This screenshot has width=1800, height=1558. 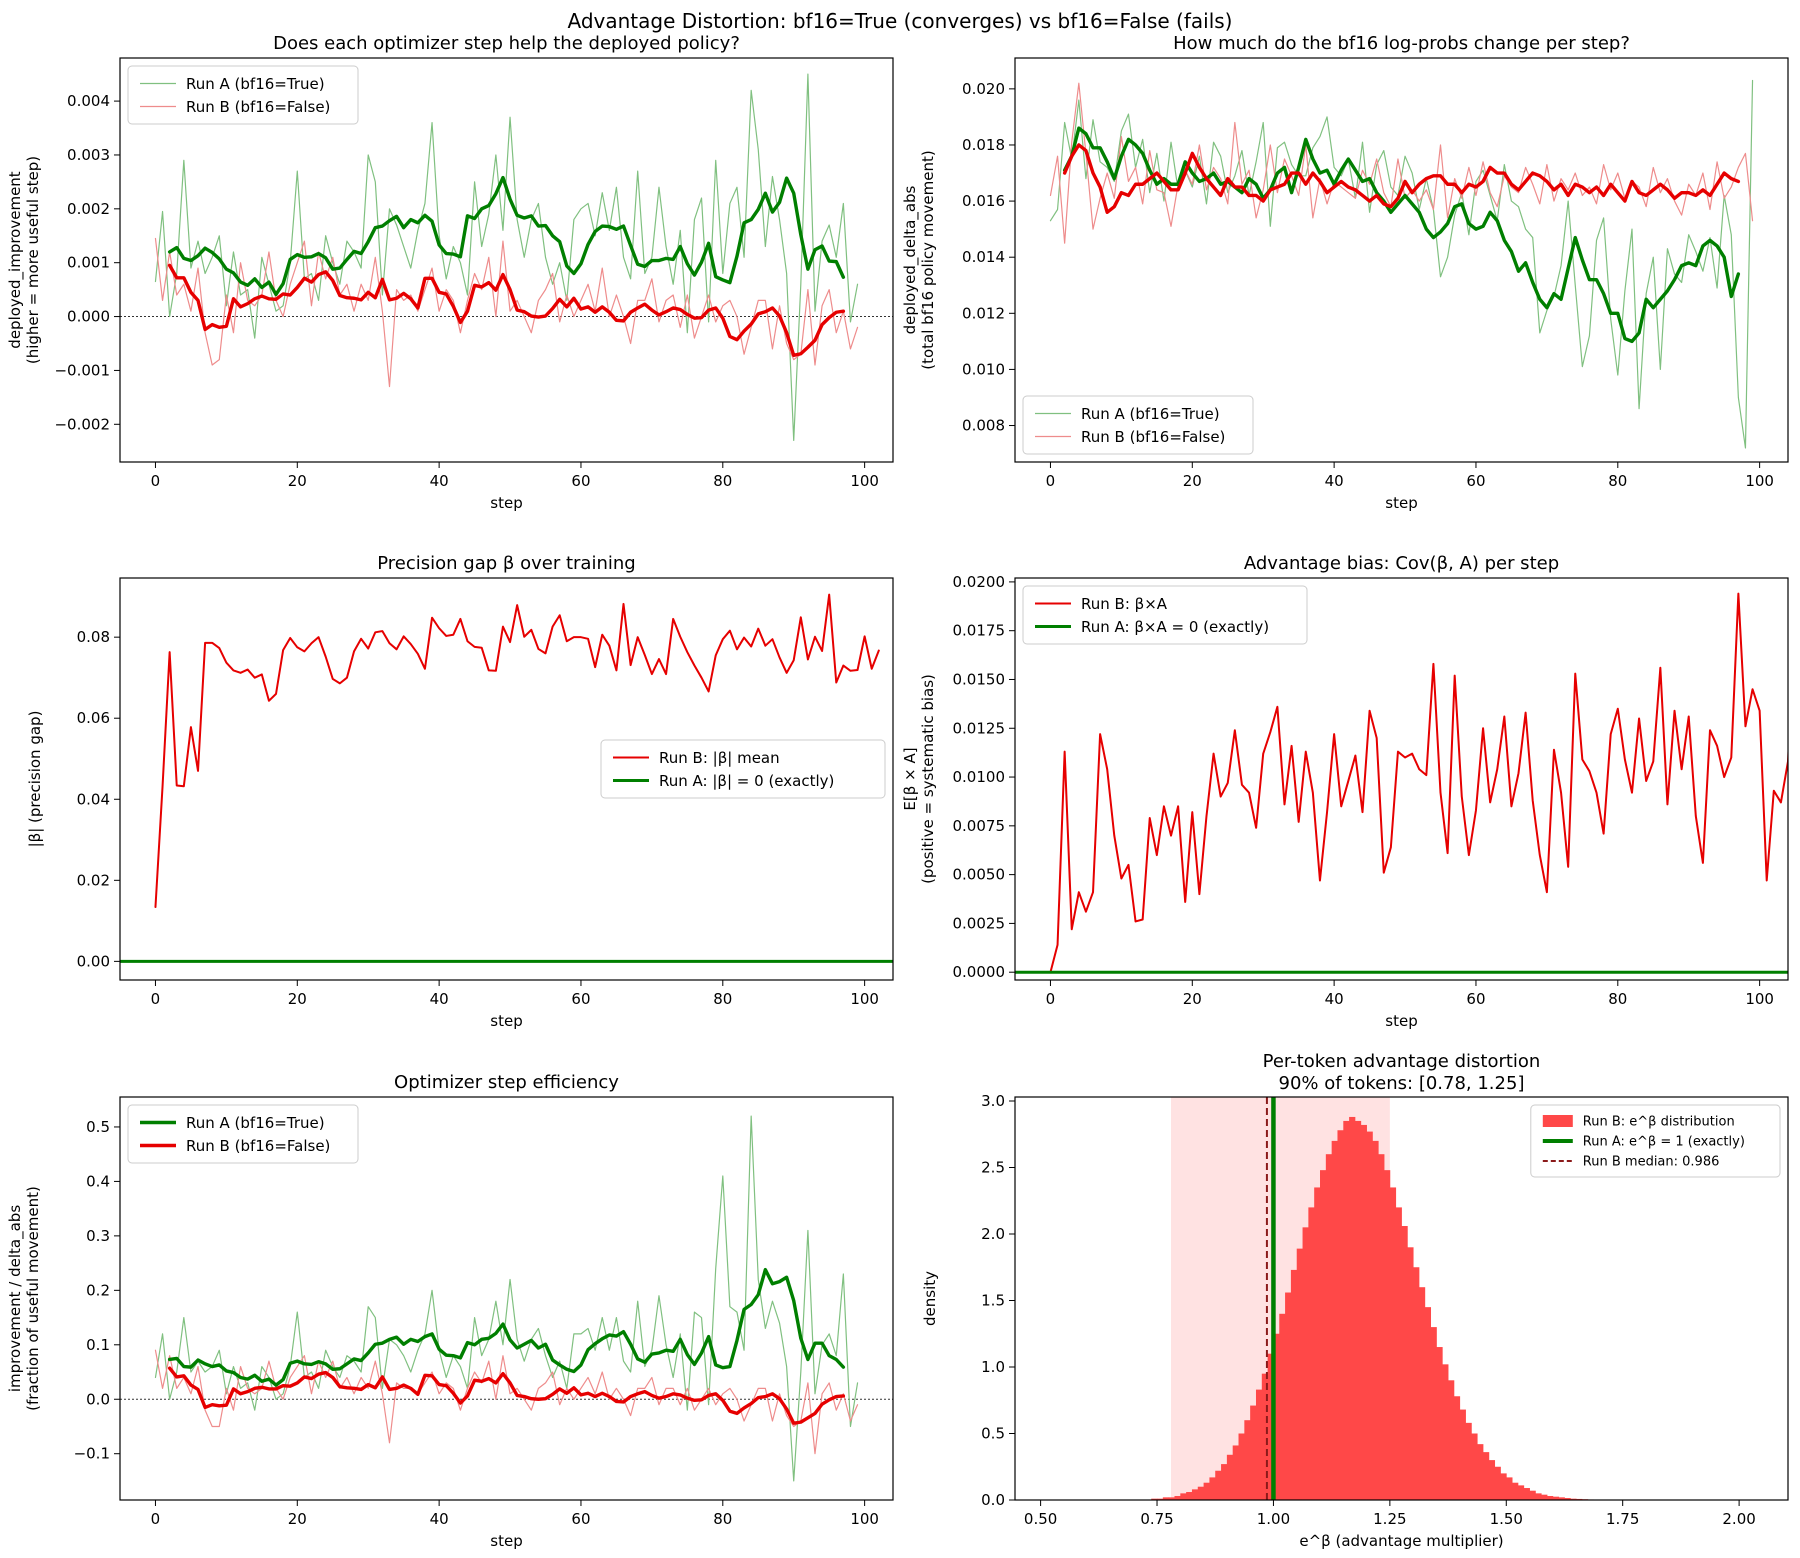 I want to click on y-tick-label: 0.3, so click(x=98, y=1236).